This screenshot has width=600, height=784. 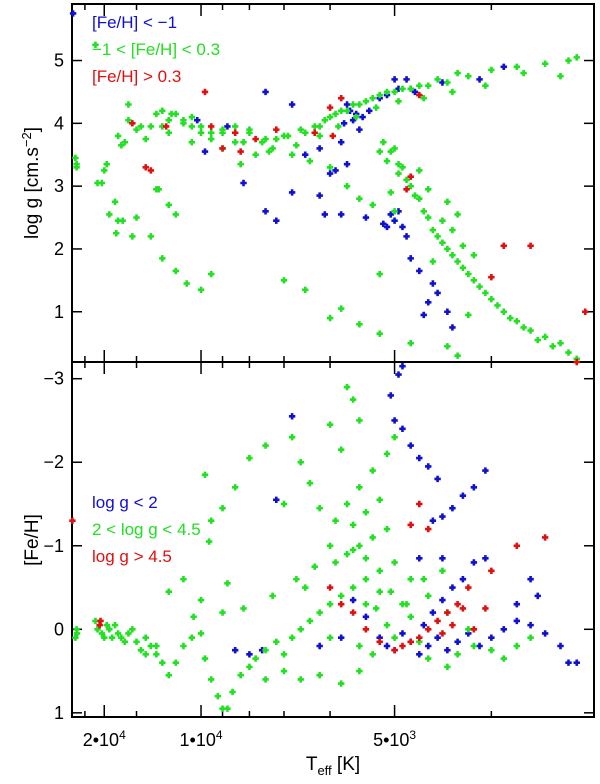 I want to click on bottom-legend-entry: log g > 4.5, so click(x=132, y=556).